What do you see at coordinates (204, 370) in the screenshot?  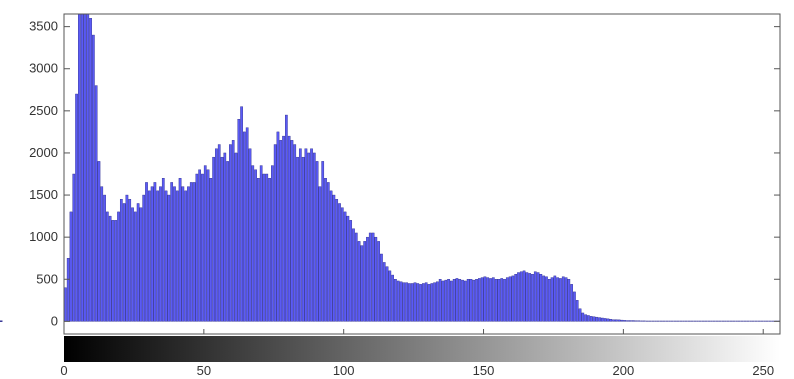 I see `x-tick-label: 50` at bounding box center [204, 370].